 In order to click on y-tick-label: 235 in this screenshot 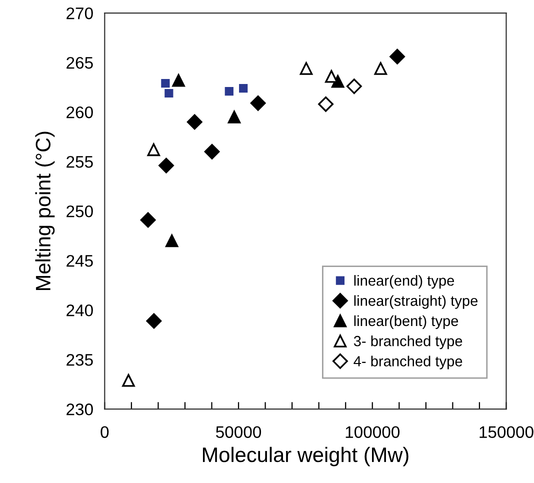, I will do `click(79, 360)`.